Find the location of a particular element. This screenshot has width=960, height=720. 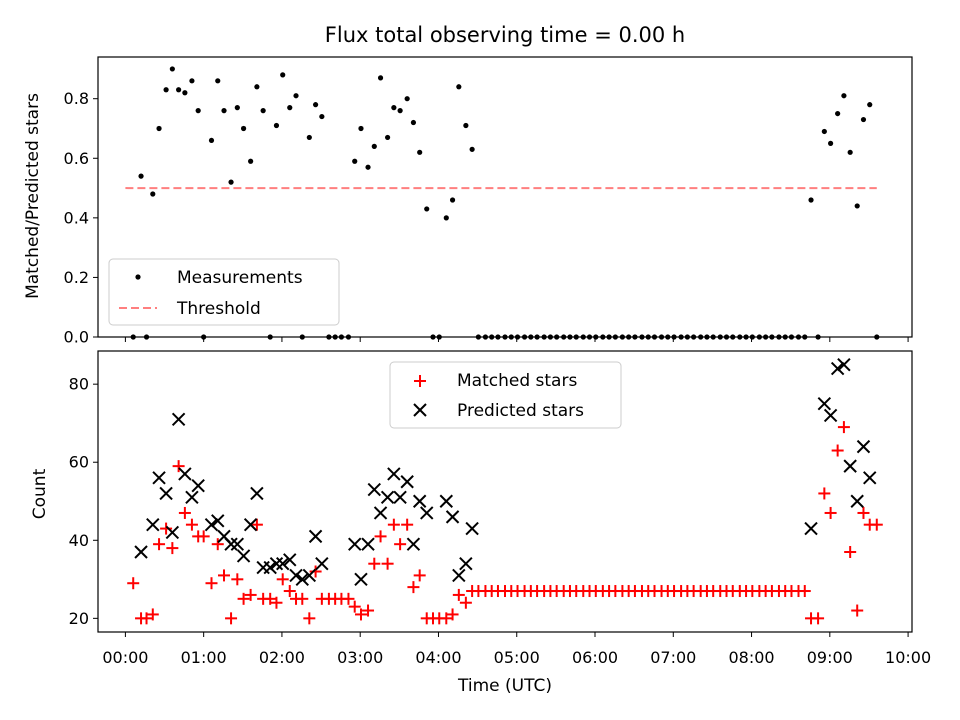

bottom-y-tick-label: 40 is located at coordinates (79, 540).